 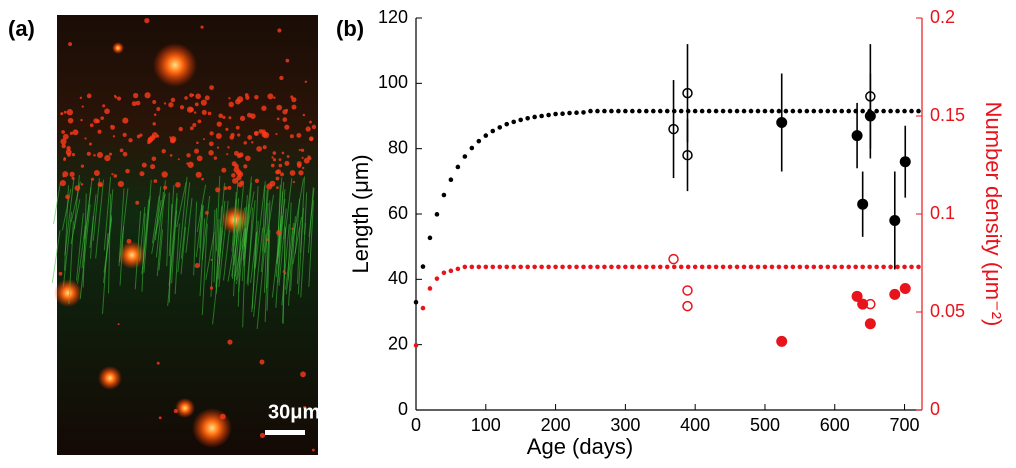 What do you see at coordinates (360, 213) in the screenshot?
I see `y-axis-label: Length (μm)` at bounding box center [360, 213].